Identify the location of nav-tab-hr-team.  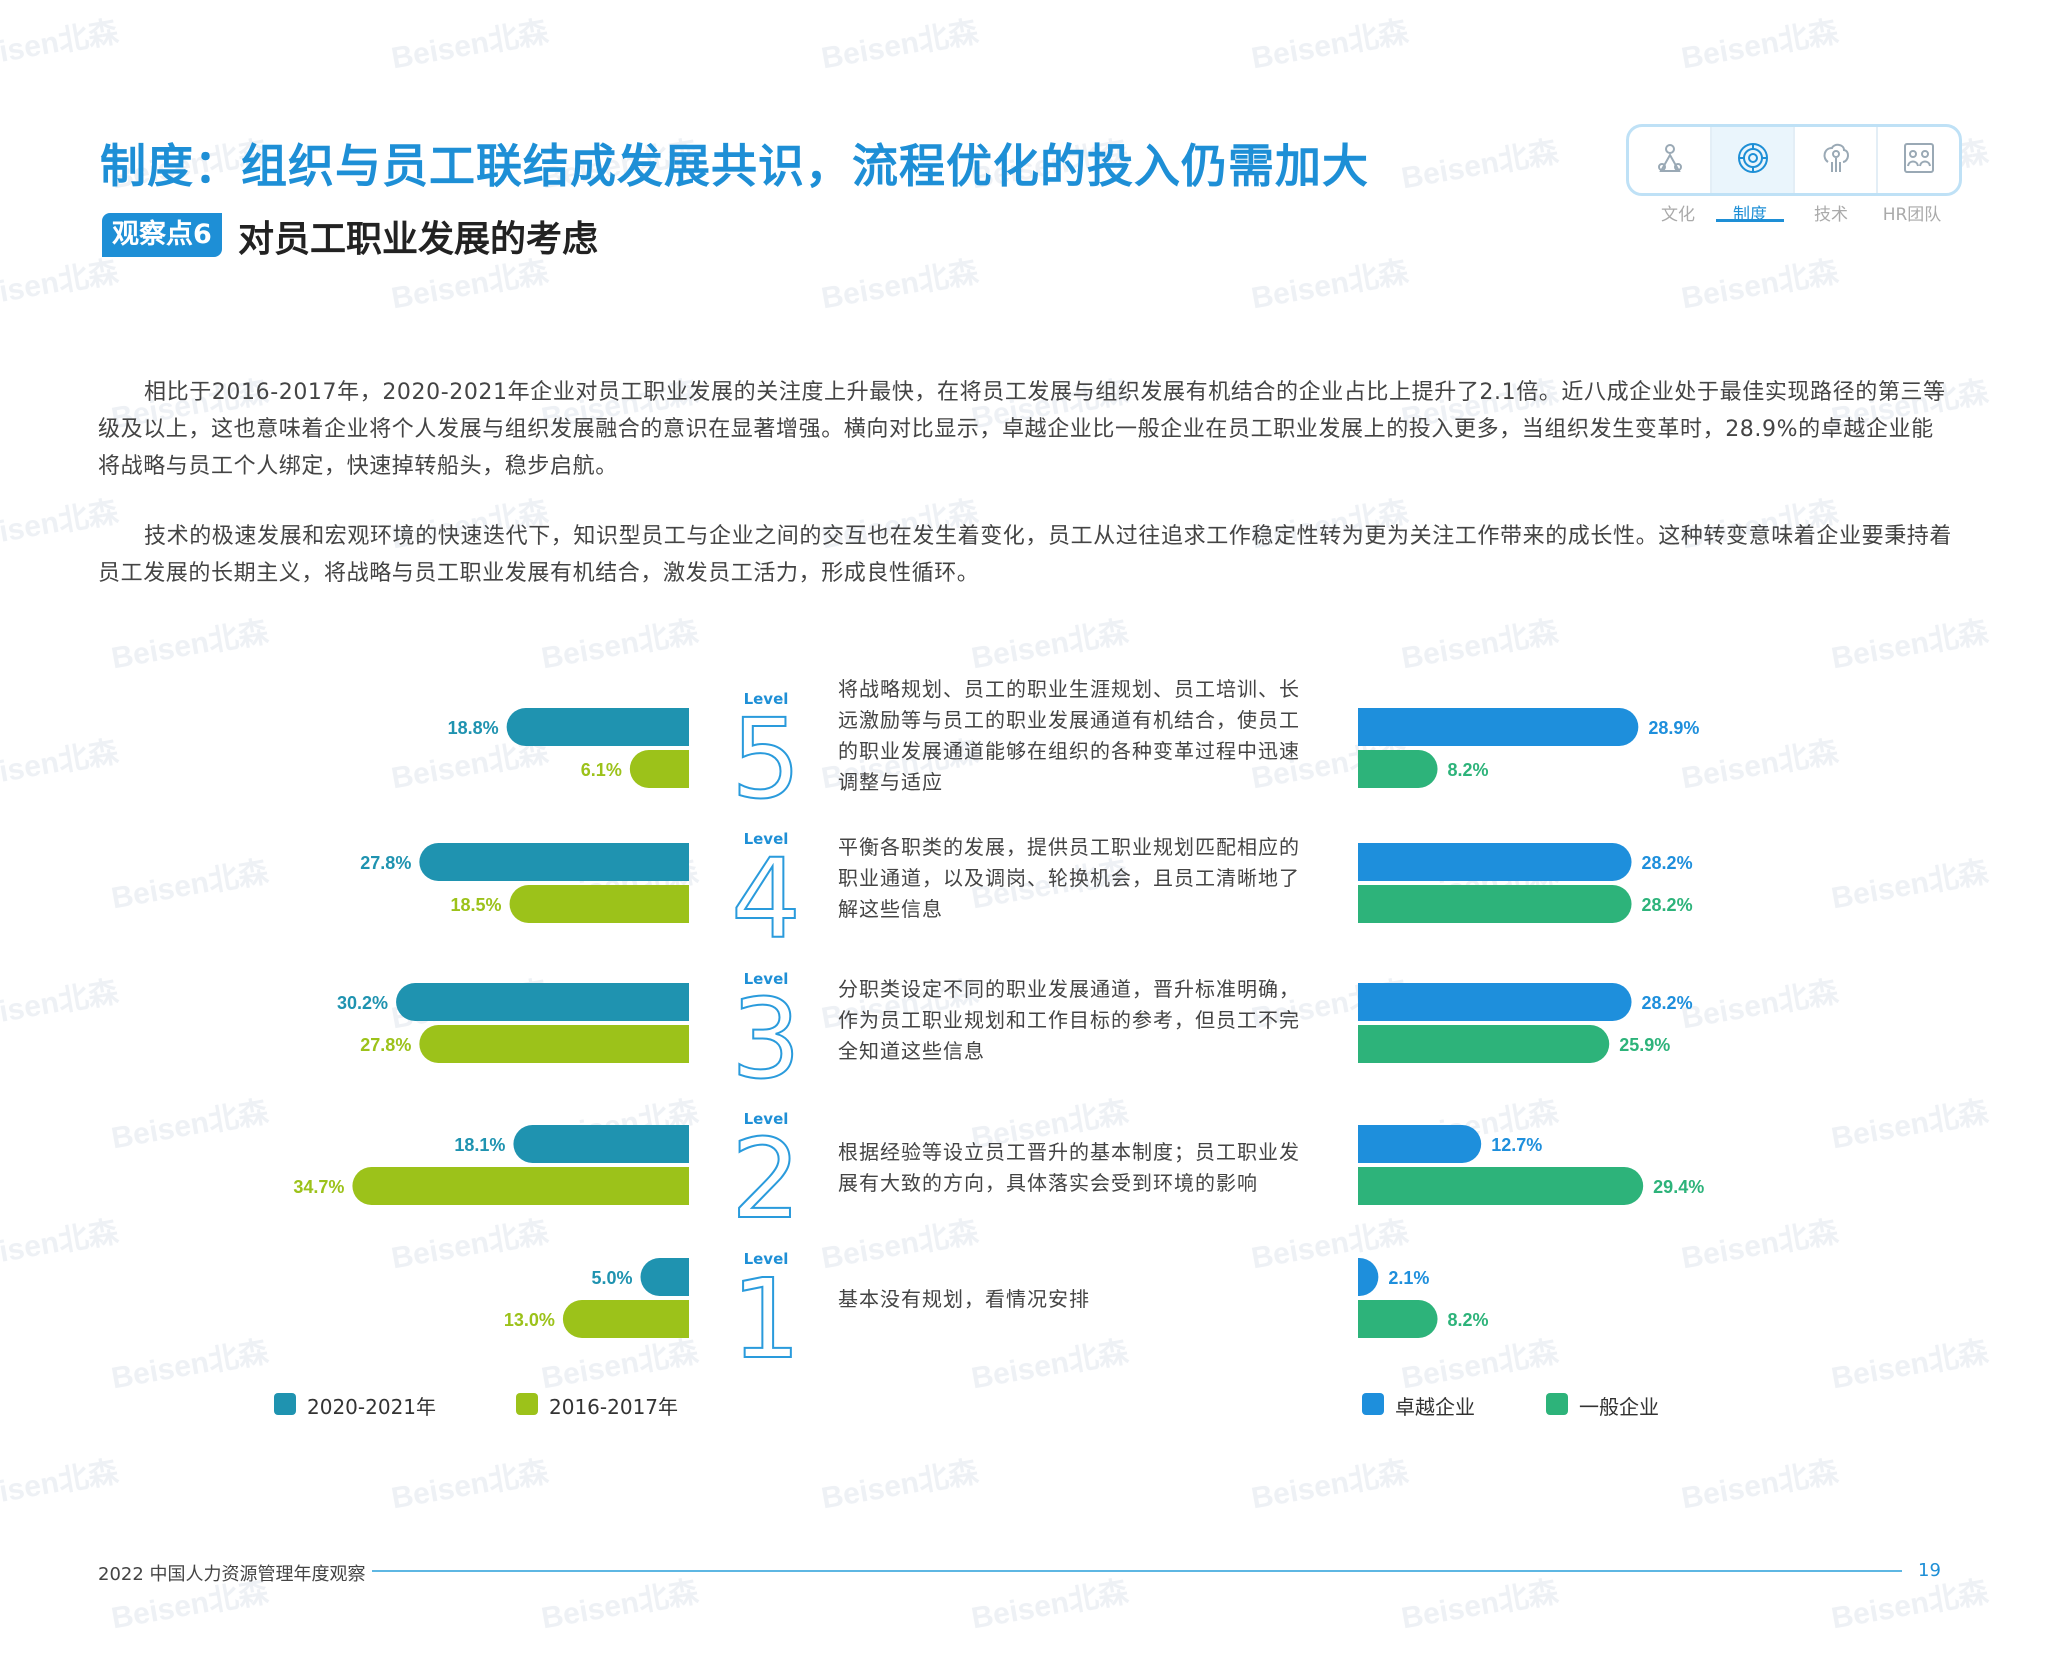
(1918, 160).